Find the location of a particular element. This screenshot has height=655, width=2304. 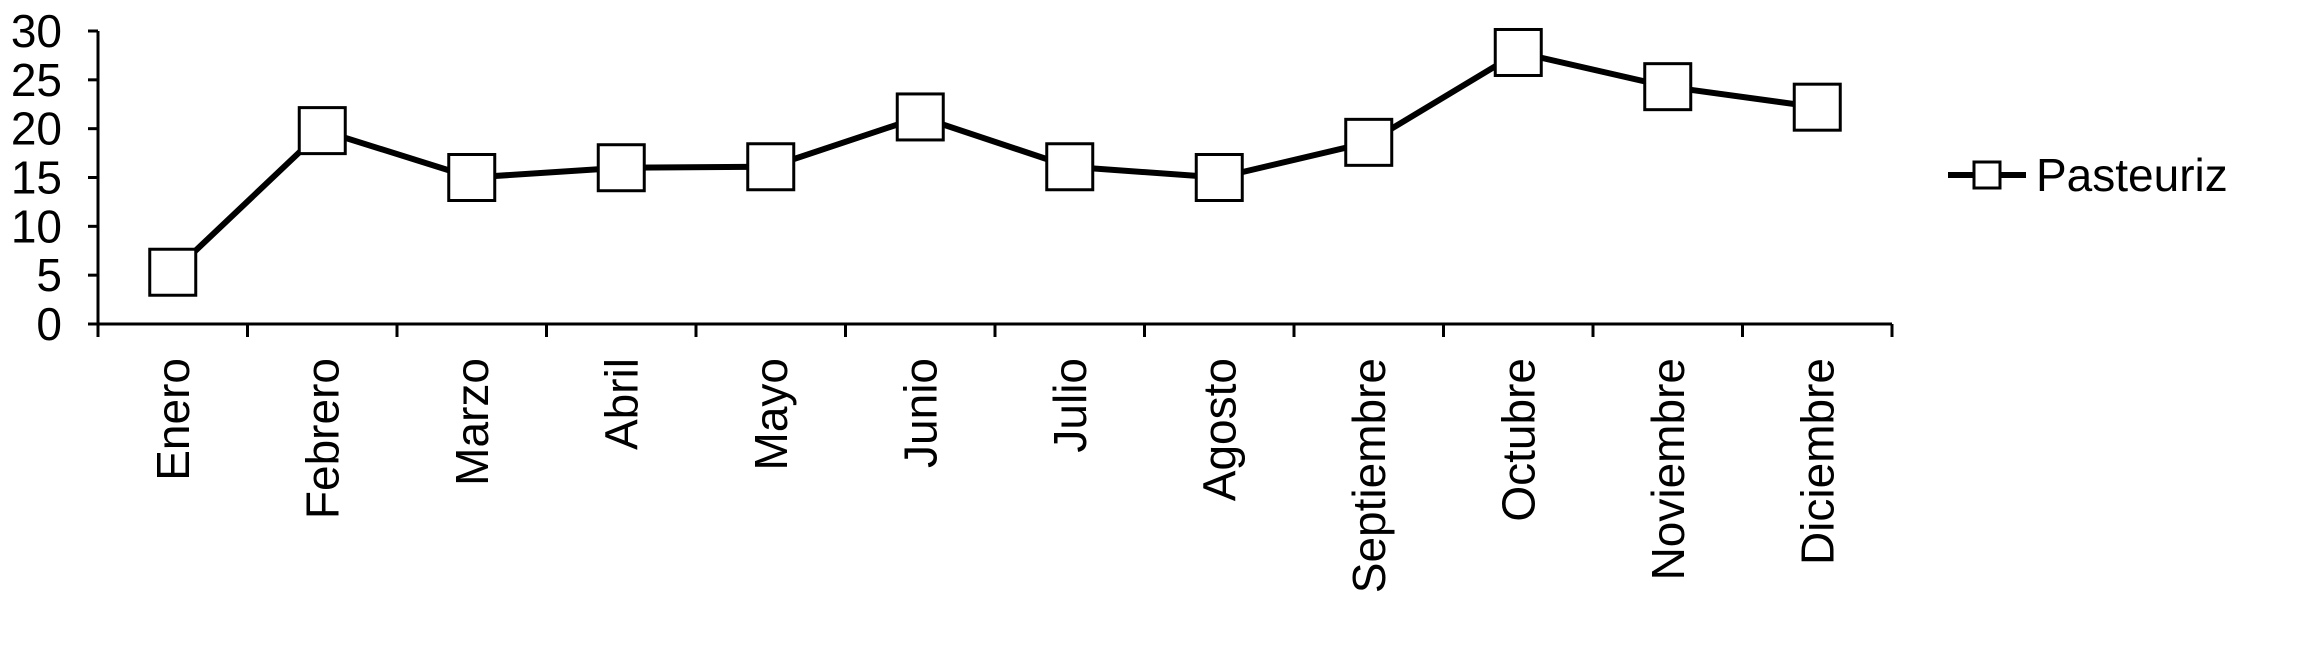

y-tick-label: 30 is located at coordinates (36, 31).